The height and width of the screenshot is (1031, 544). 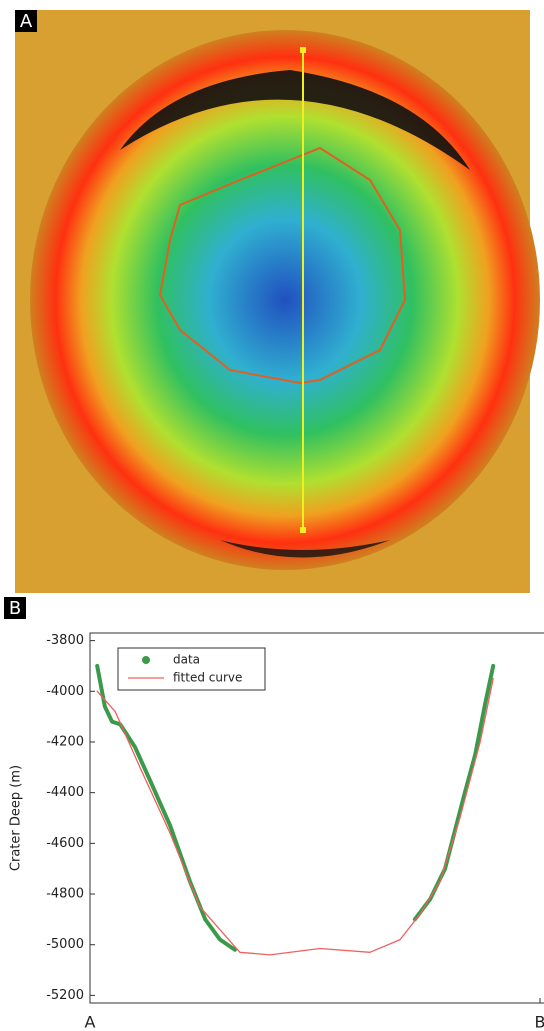 What do you see at coordinates (65, 995) in the screenshot?
I see `y-tick-label: -5200` at bounding box center [65, 995].